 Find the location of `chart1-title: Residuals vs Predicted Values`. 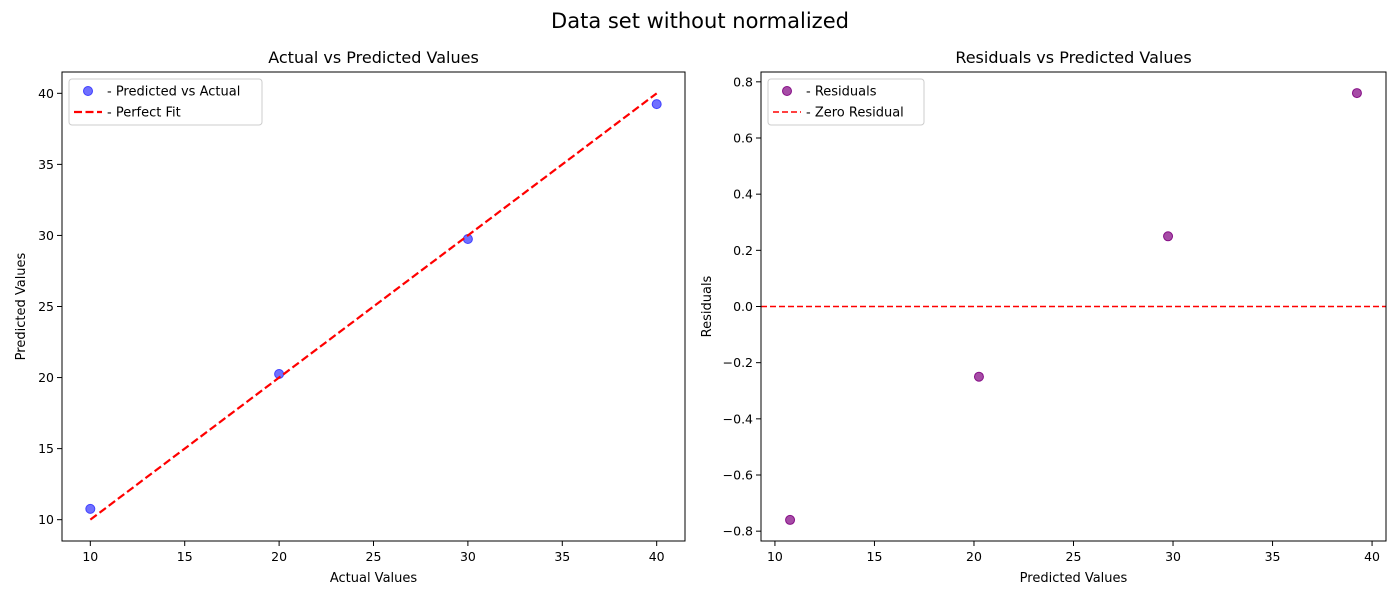

chart1-title: Residuals vs Predicted Values is located at coordinates (1073, 57).